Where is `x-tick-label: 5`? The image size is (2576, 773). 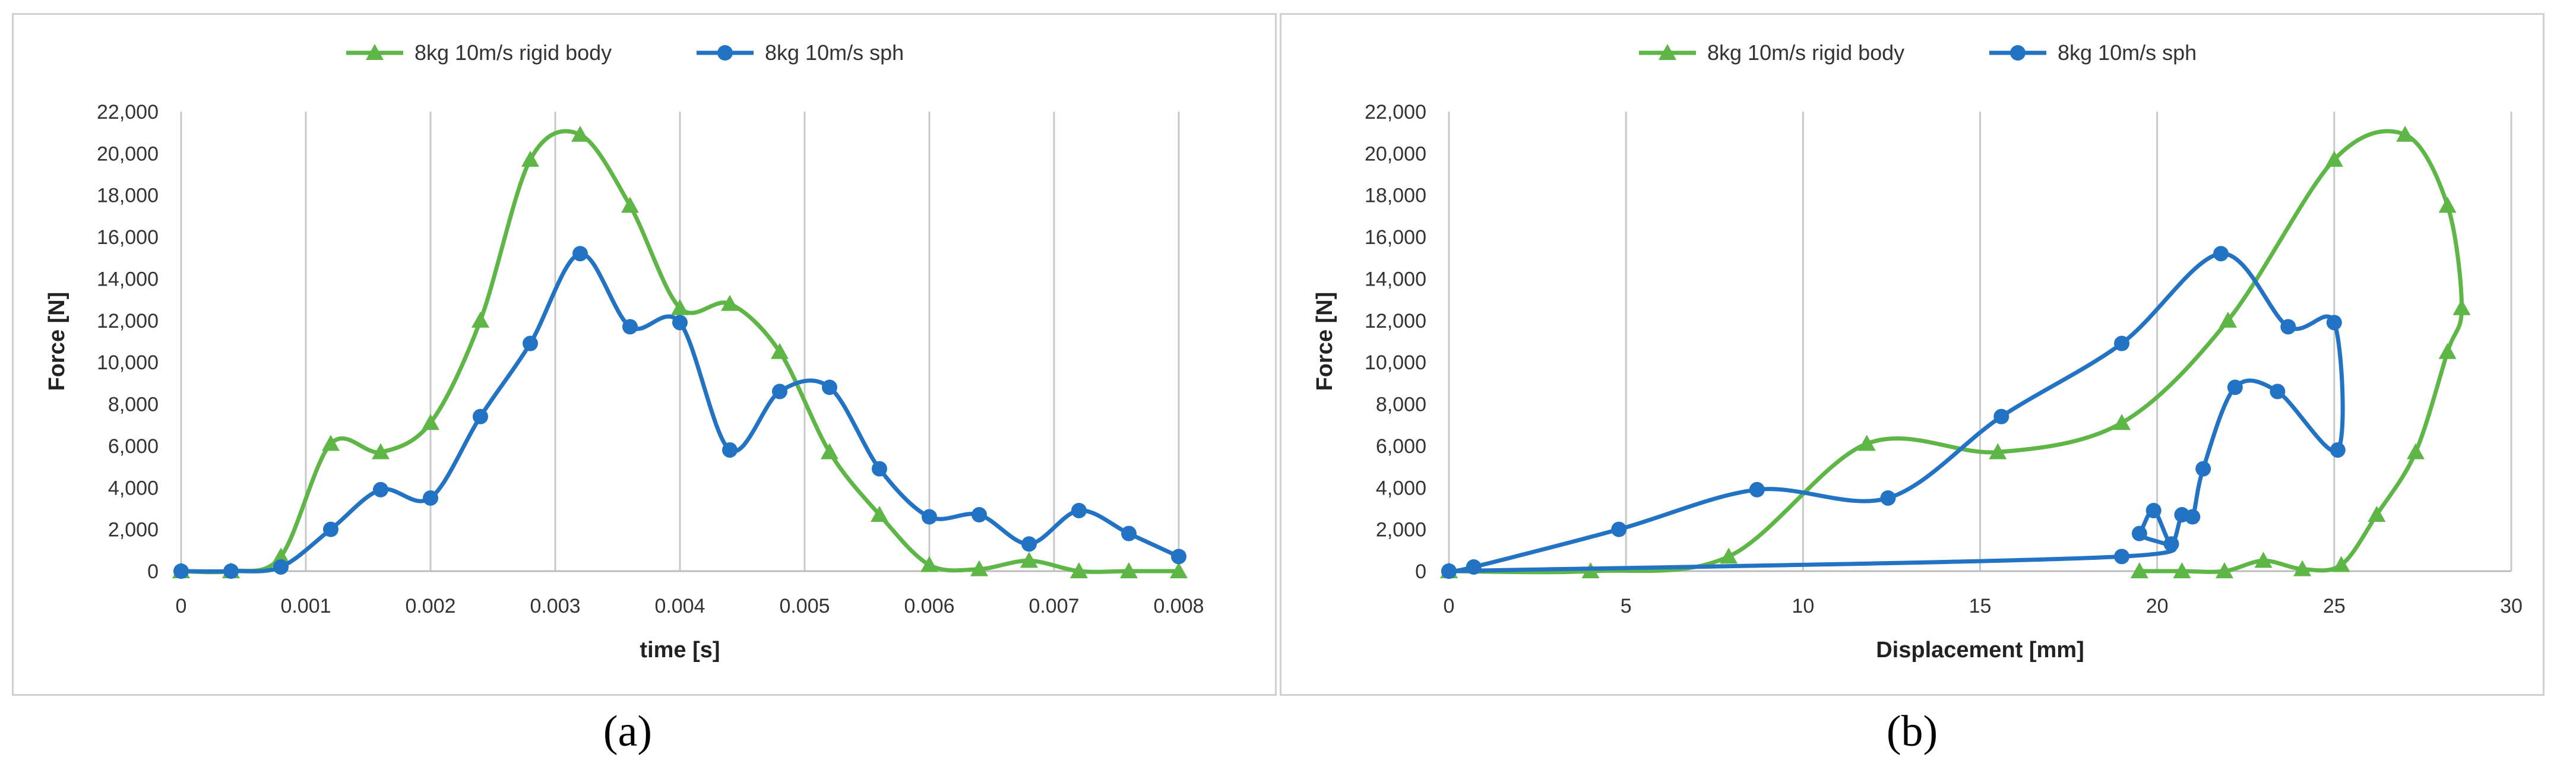
x-tick-label: 5 is located at coordinates (1626, 606).